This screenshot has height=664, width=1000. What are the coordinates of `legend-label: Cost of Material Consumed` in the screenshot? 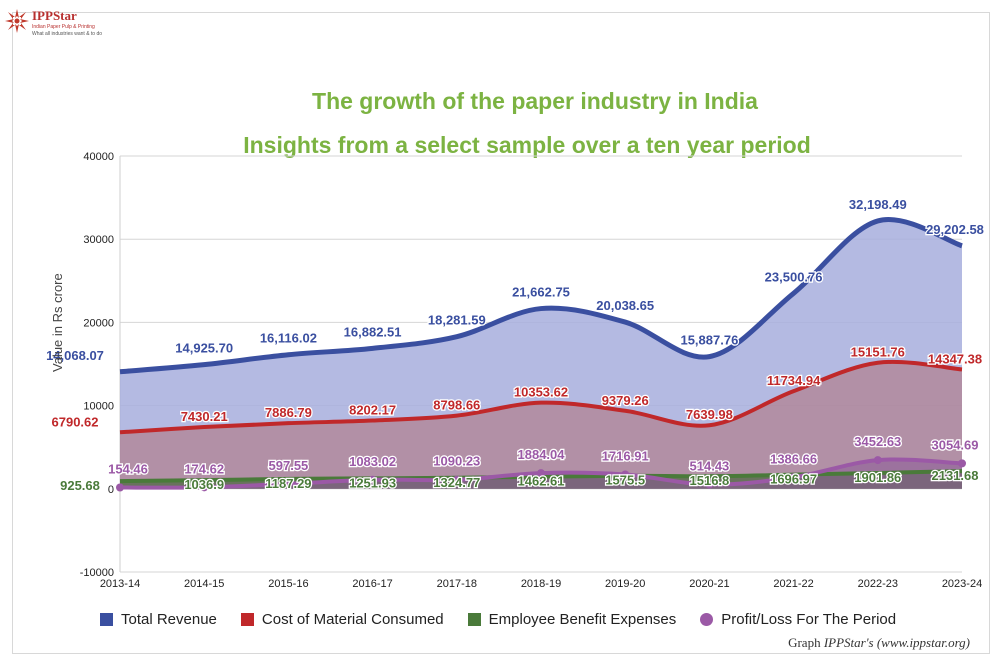 It's located at (352, 619).